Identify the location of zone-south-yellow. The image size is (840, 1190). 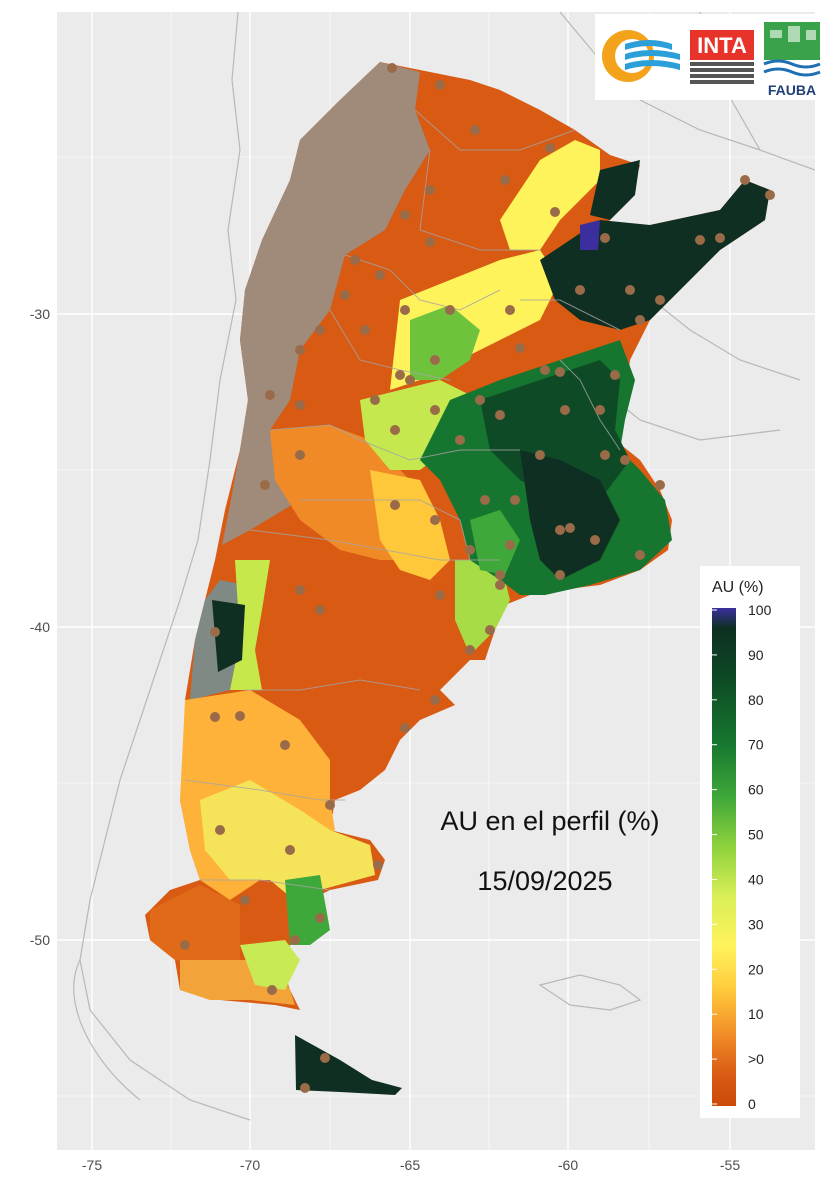
(287, 842).